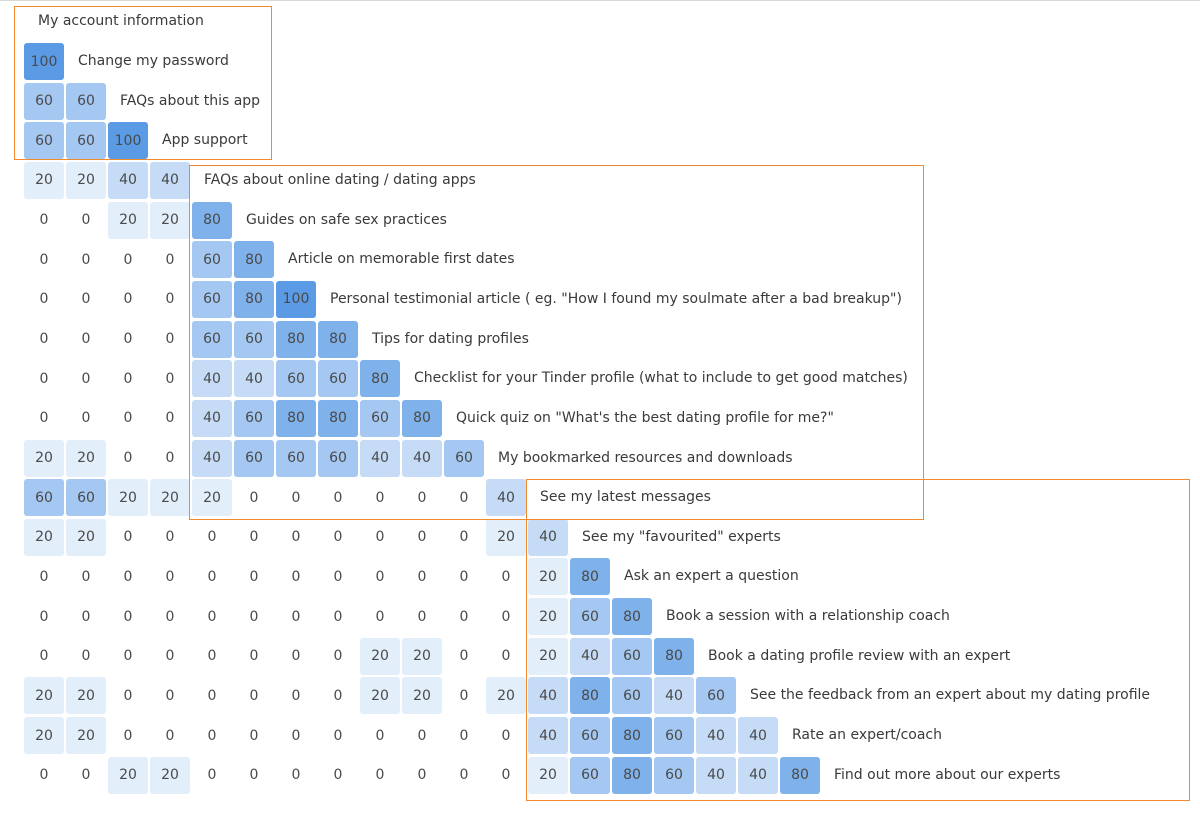 This screenshot has height=817, width=1200. I want to click on row-label: See my "favourited" experts, so click(681, 536).